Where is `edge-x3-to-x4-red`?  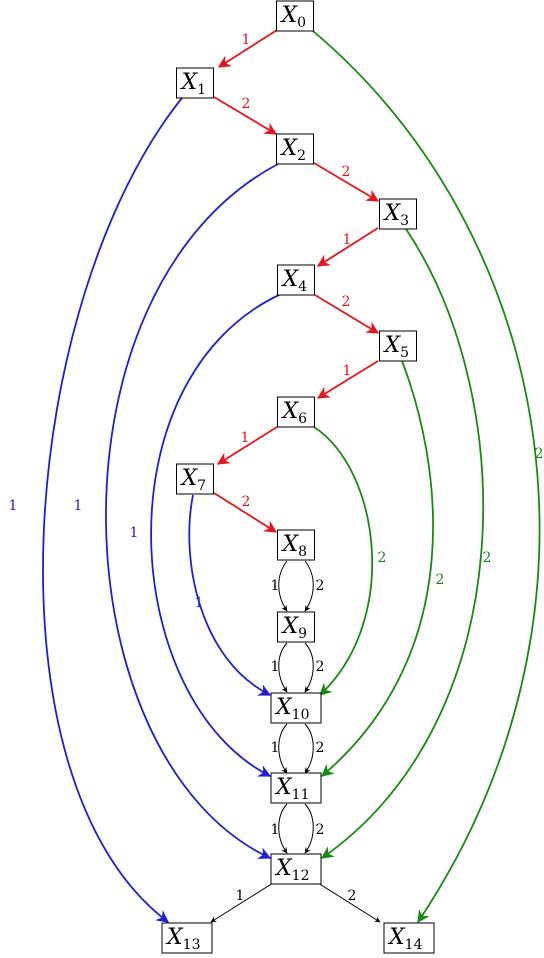
edge-x3-to-x4-red is located at coordinates (347, 247).